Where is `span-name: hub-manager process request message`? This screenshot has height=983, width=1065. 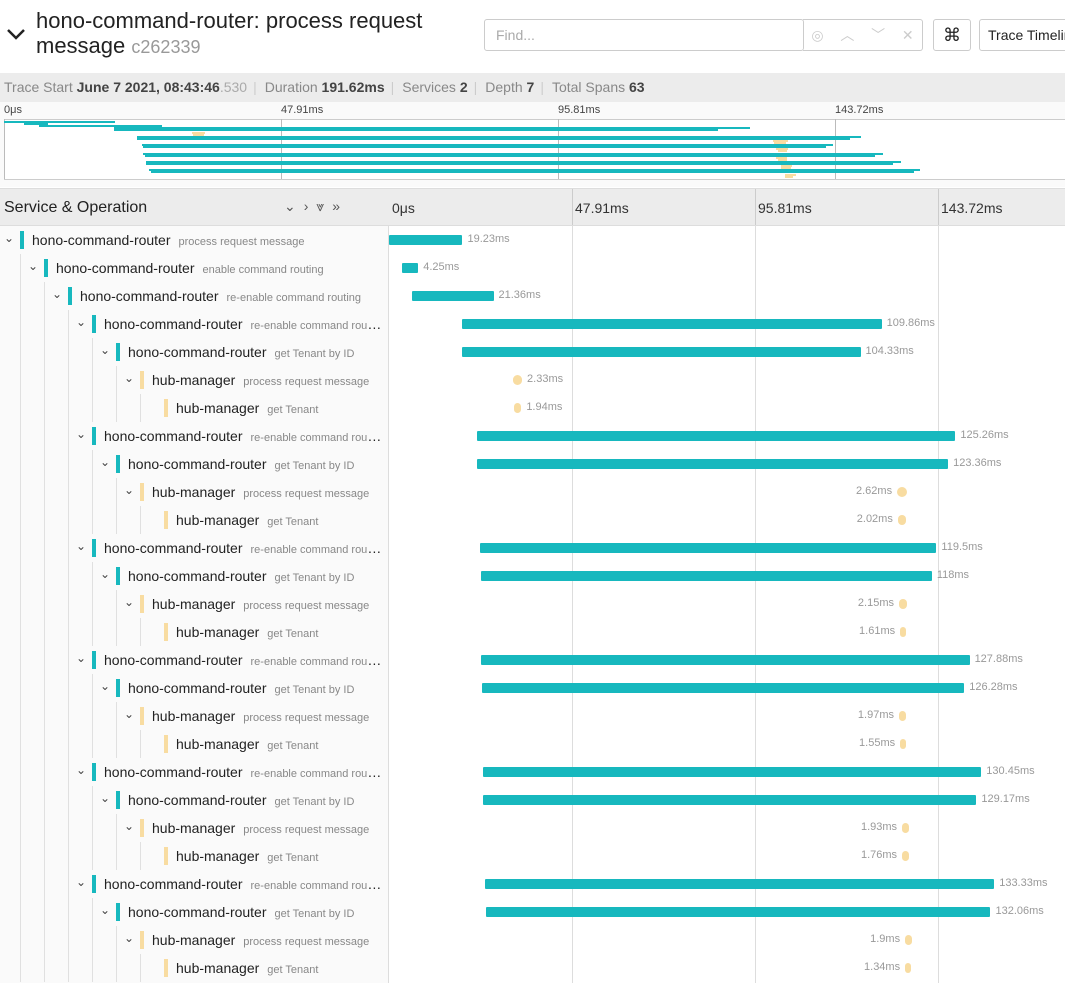
span-name: hub-manager process request message is located at coordinates (268, 940).